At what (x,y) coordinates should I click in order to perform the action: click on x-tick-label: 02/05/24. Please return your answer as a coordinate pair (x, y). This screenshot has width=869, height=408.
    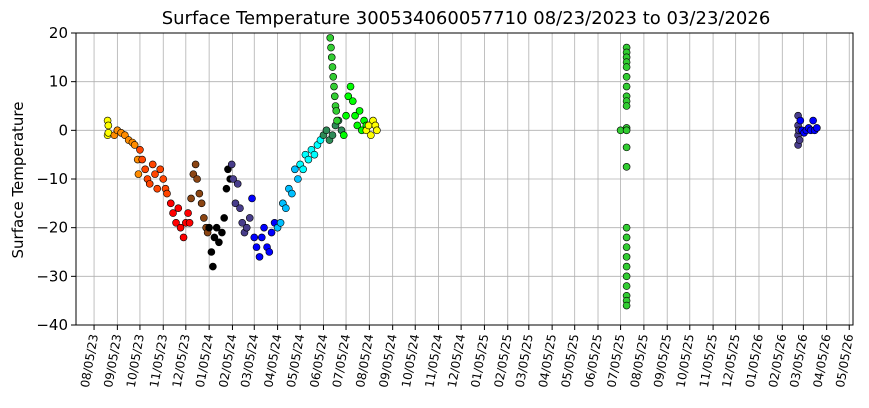
    Looking at the image, I should click on (227, 361).